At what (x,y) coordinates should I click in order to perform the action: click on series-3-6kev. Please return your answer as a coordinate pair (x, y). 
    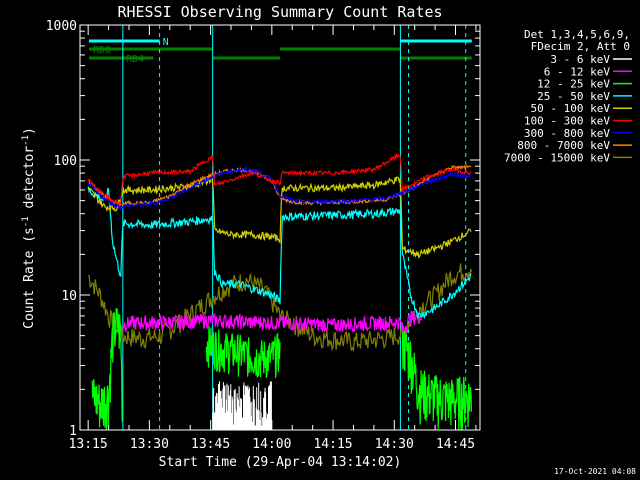
    Looking at the image, I should click on (242, 405).